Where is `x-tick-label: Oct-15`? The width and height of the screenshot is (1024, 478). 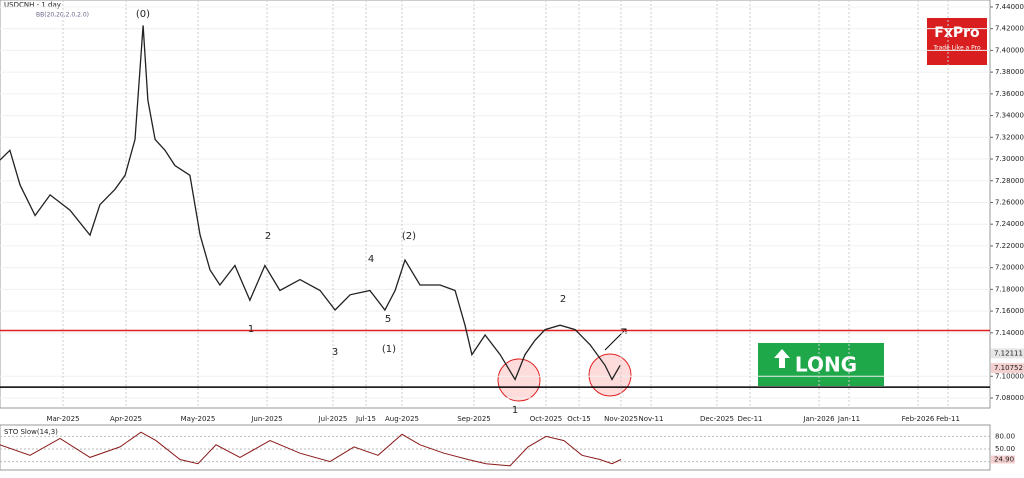 x-tick-label: Oct-15 is located at coordinates (579, 419).